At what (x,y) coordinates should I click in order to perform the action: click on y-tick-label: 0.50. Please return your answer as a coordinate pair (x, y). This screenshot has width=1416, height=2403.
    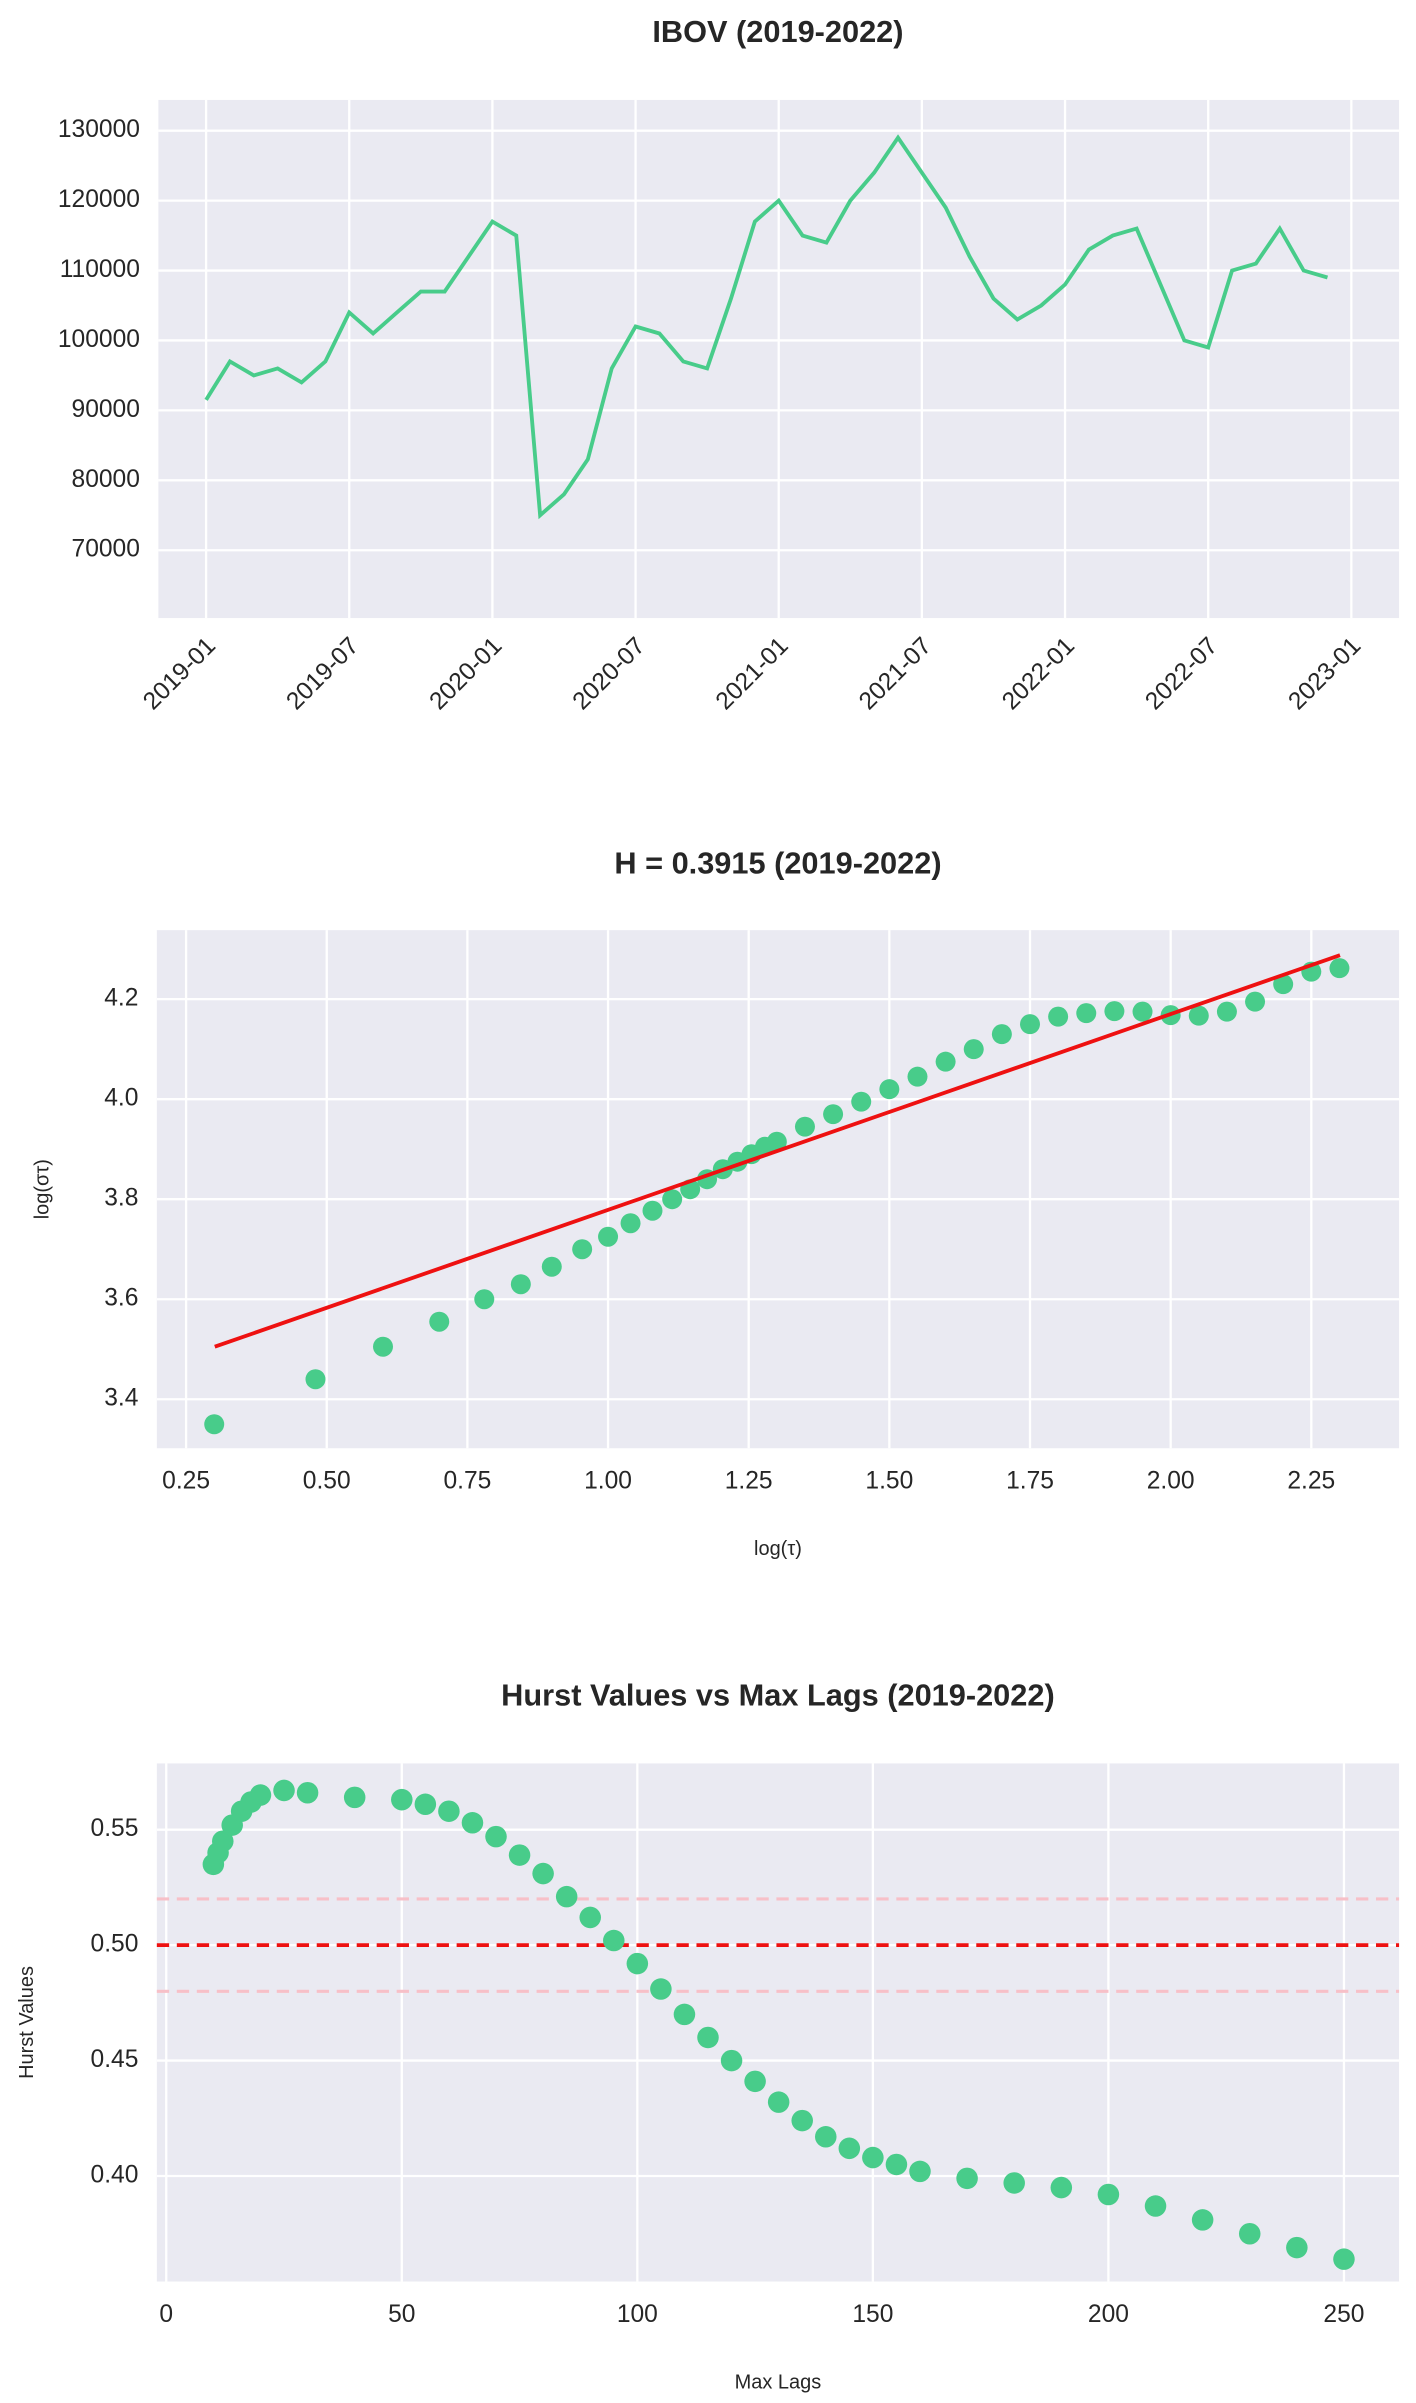
    Looking at the image, I should click on (115, 1944).